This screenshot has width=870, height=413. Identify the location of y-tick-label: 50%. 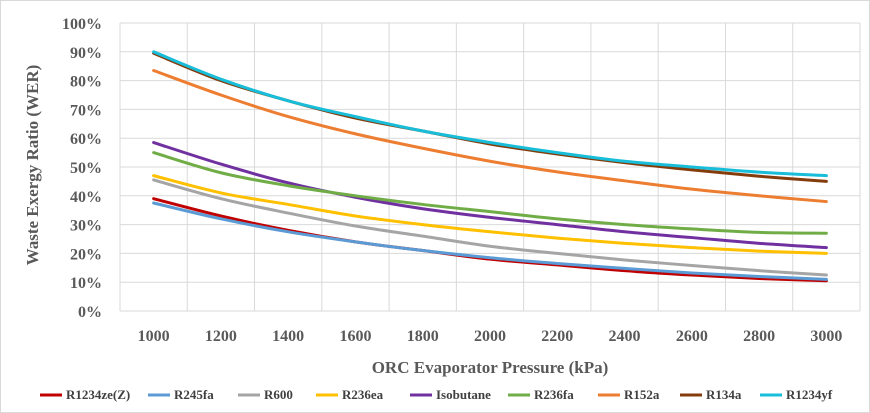
(86, 168).